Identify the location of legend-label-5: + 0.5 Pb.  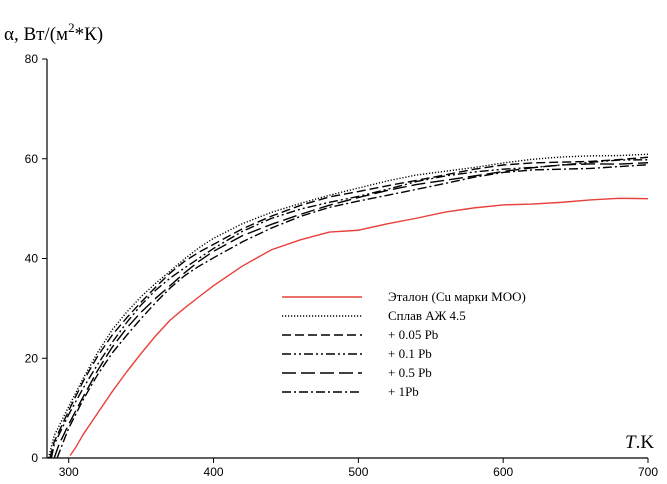
(410, 372).